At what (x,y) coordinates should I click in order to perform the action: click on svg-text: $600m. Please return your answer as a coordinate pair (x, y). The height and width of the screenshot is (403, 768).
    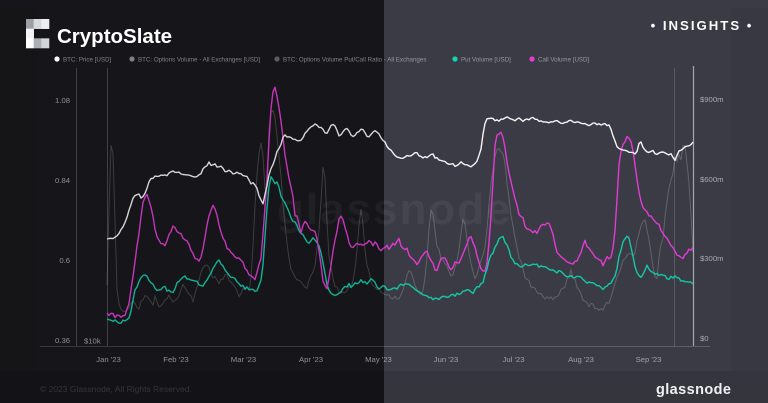
    Looking at the image, I should click on (712, 179).